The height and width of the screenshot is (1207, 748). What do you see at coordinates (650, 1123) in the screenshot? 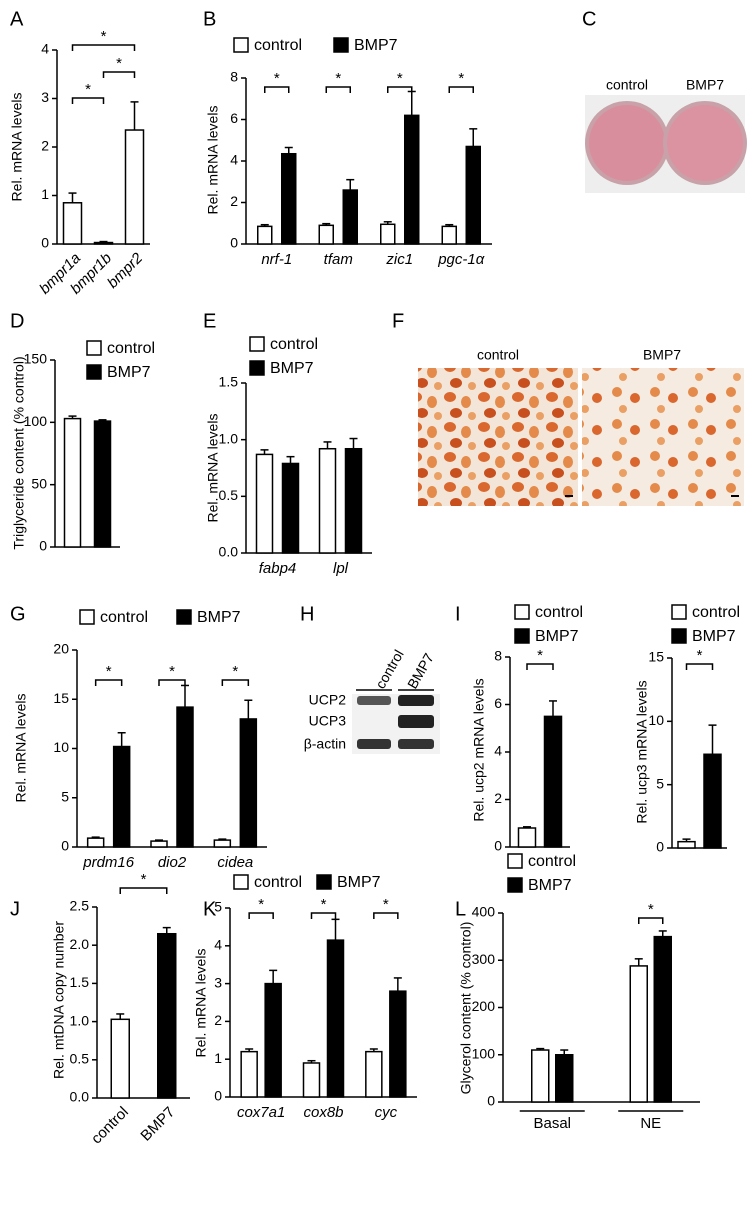
I see `x-tick-label: NE` at bounding box center [650, 1123].